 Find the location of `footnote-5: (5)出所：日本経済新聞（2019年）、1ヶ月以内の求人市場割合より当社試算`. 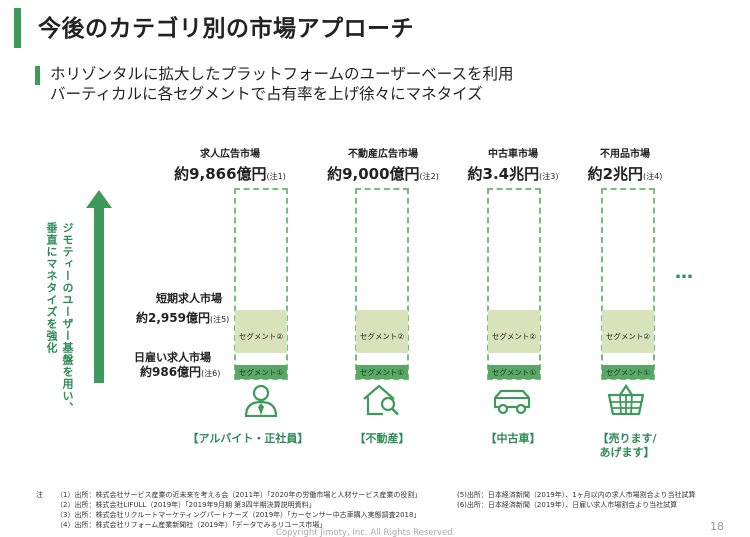

footnote-5: (5)出所：日本経済新聞（2019年）、1ヶ月以内の求人市場割合より当社試算 is located at coordinates (576, 495).